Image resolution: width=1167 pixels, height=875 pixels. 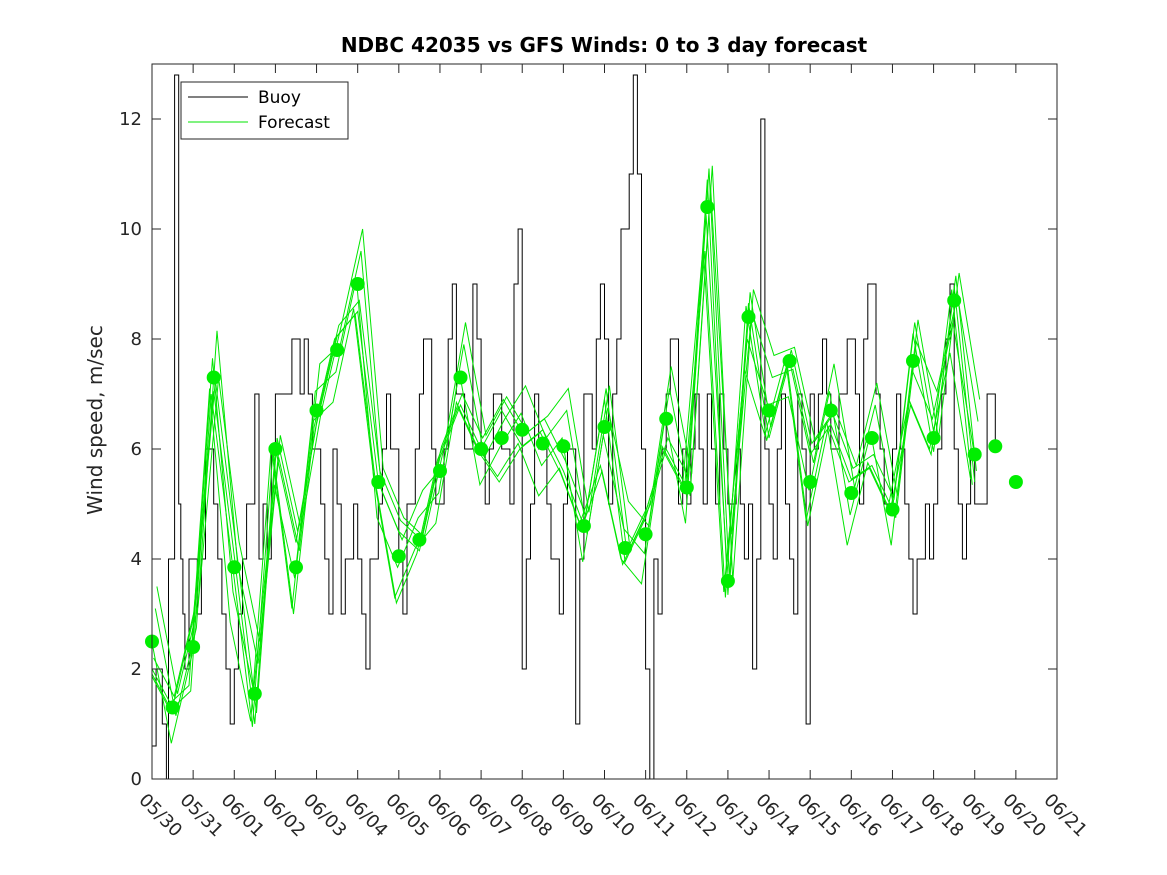 I want to click on x-tick-label-17: 06/16, so click(x=860, y=816).